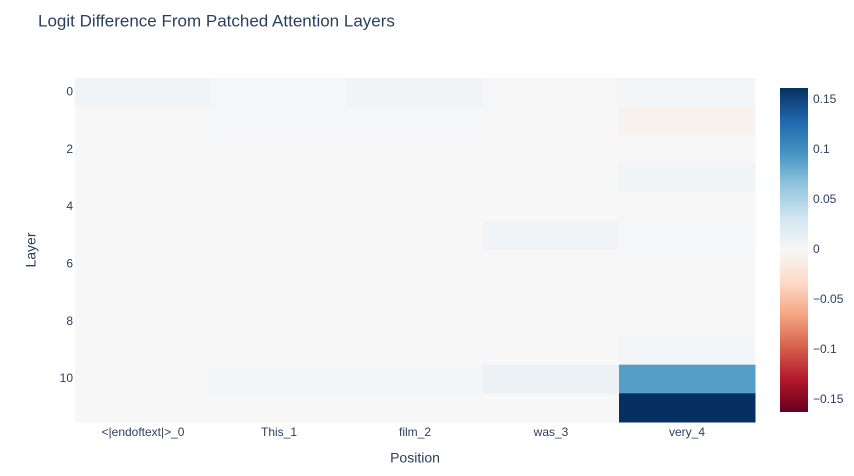 This screenshot has width=854, height=476. Describe the element at coordinates (687, 432) in the screenshot. I see `x-tick-label: very_4` at that location.